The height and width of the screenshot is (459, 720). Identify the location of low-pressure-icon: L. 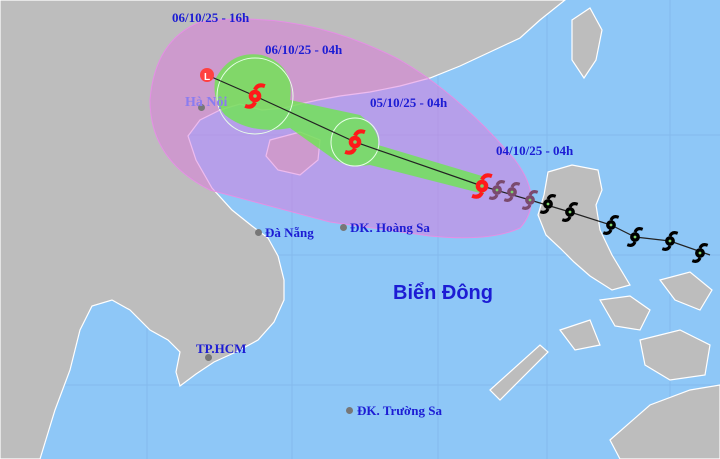
(207, 75).